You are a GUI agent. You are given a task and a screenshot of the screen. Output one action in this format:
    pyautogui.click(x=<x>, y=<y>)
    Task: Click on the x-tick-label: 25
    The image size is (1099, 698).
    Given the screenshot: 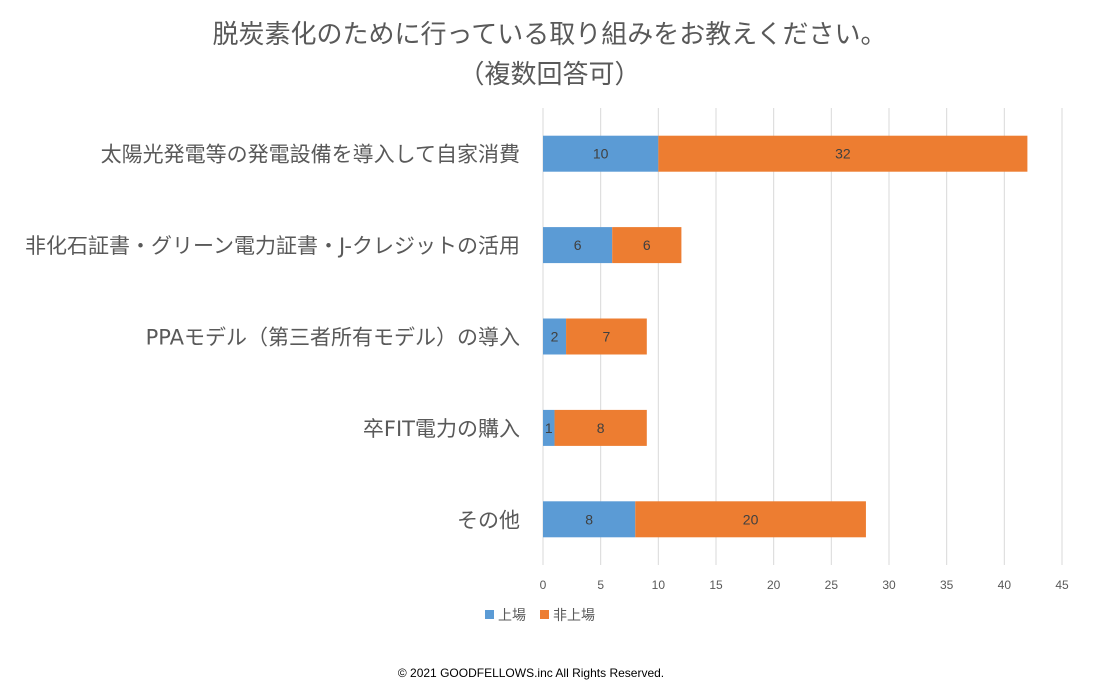 What is the action you would take?
    pyautogui.click(x=832, y=585)
    